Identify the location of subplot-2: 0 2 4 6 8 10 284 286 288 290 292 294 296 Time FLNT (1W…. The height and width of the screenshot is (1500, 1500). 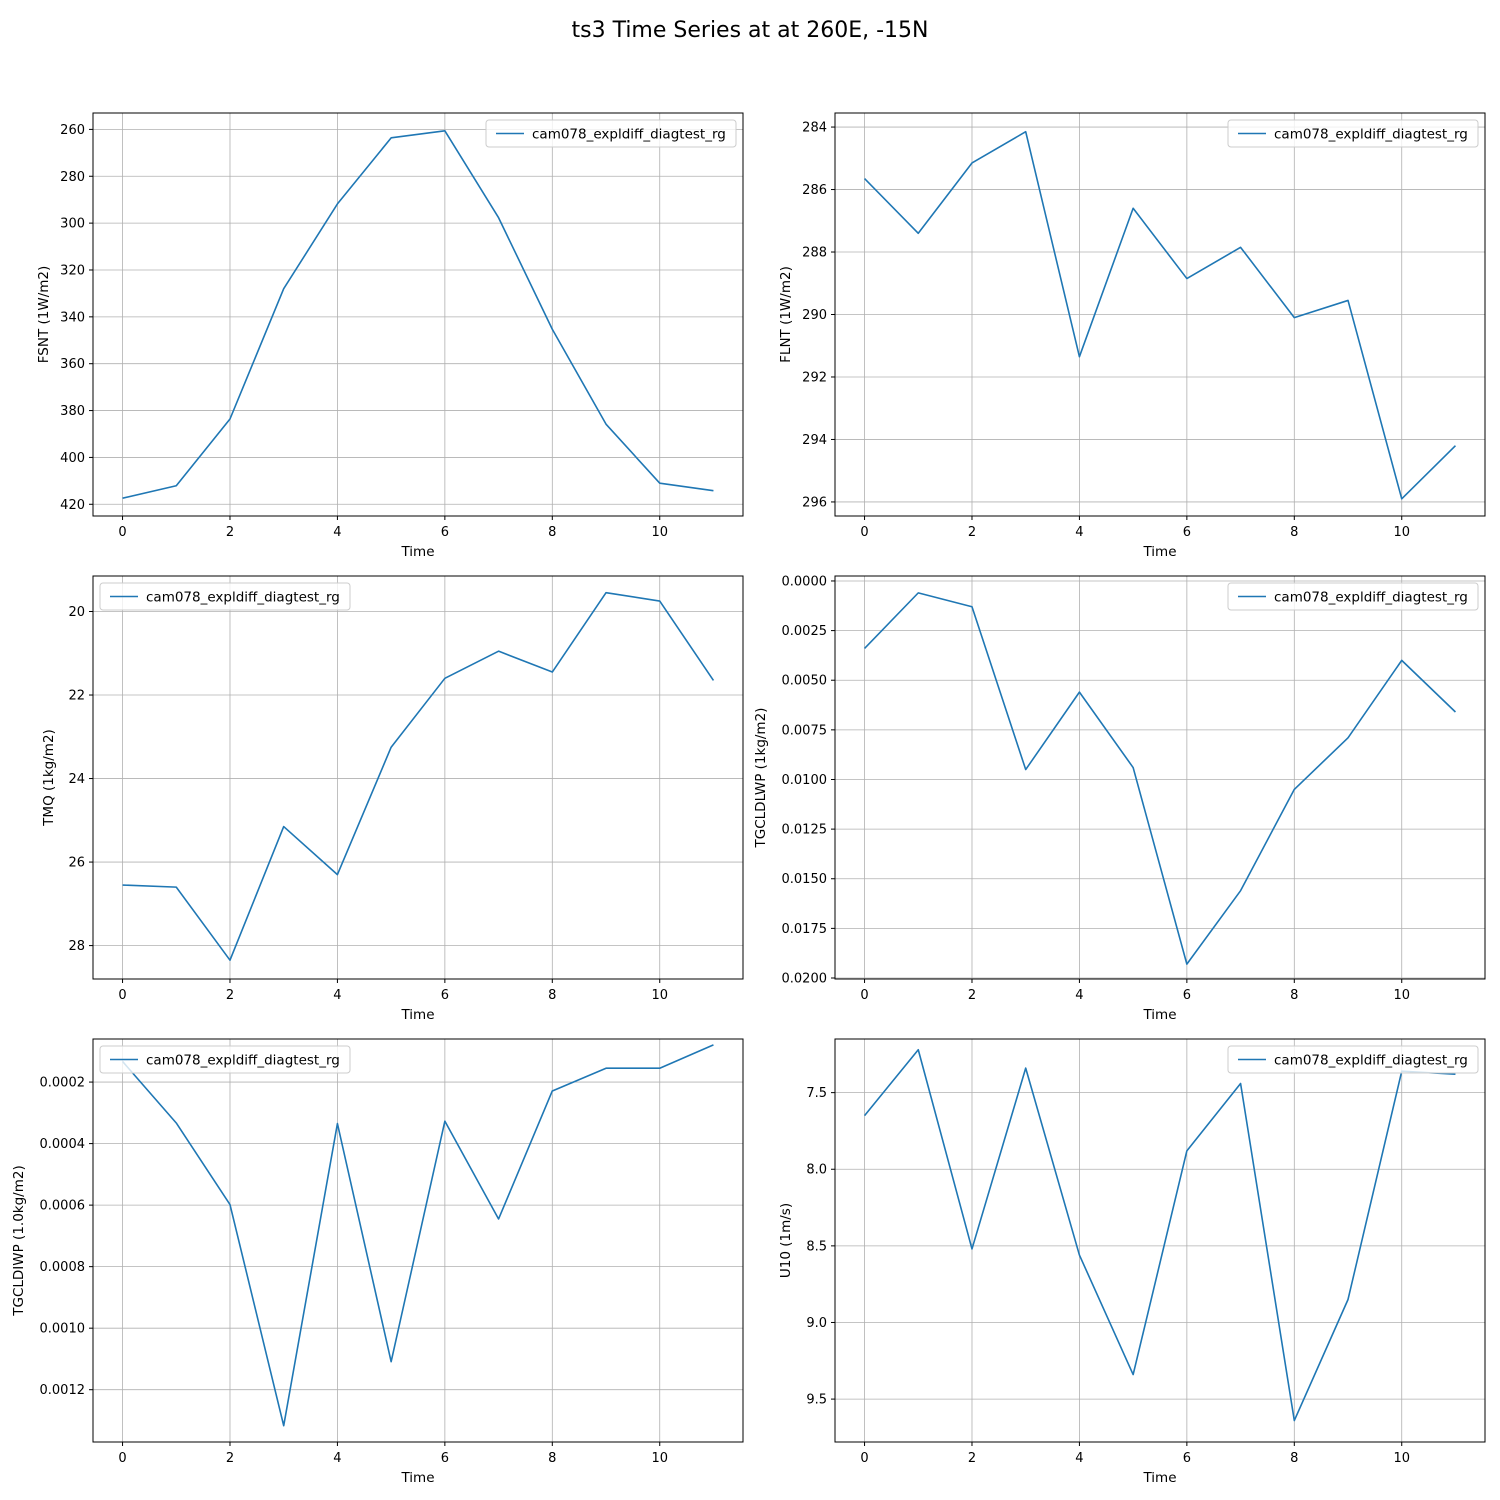
(1132, 336).